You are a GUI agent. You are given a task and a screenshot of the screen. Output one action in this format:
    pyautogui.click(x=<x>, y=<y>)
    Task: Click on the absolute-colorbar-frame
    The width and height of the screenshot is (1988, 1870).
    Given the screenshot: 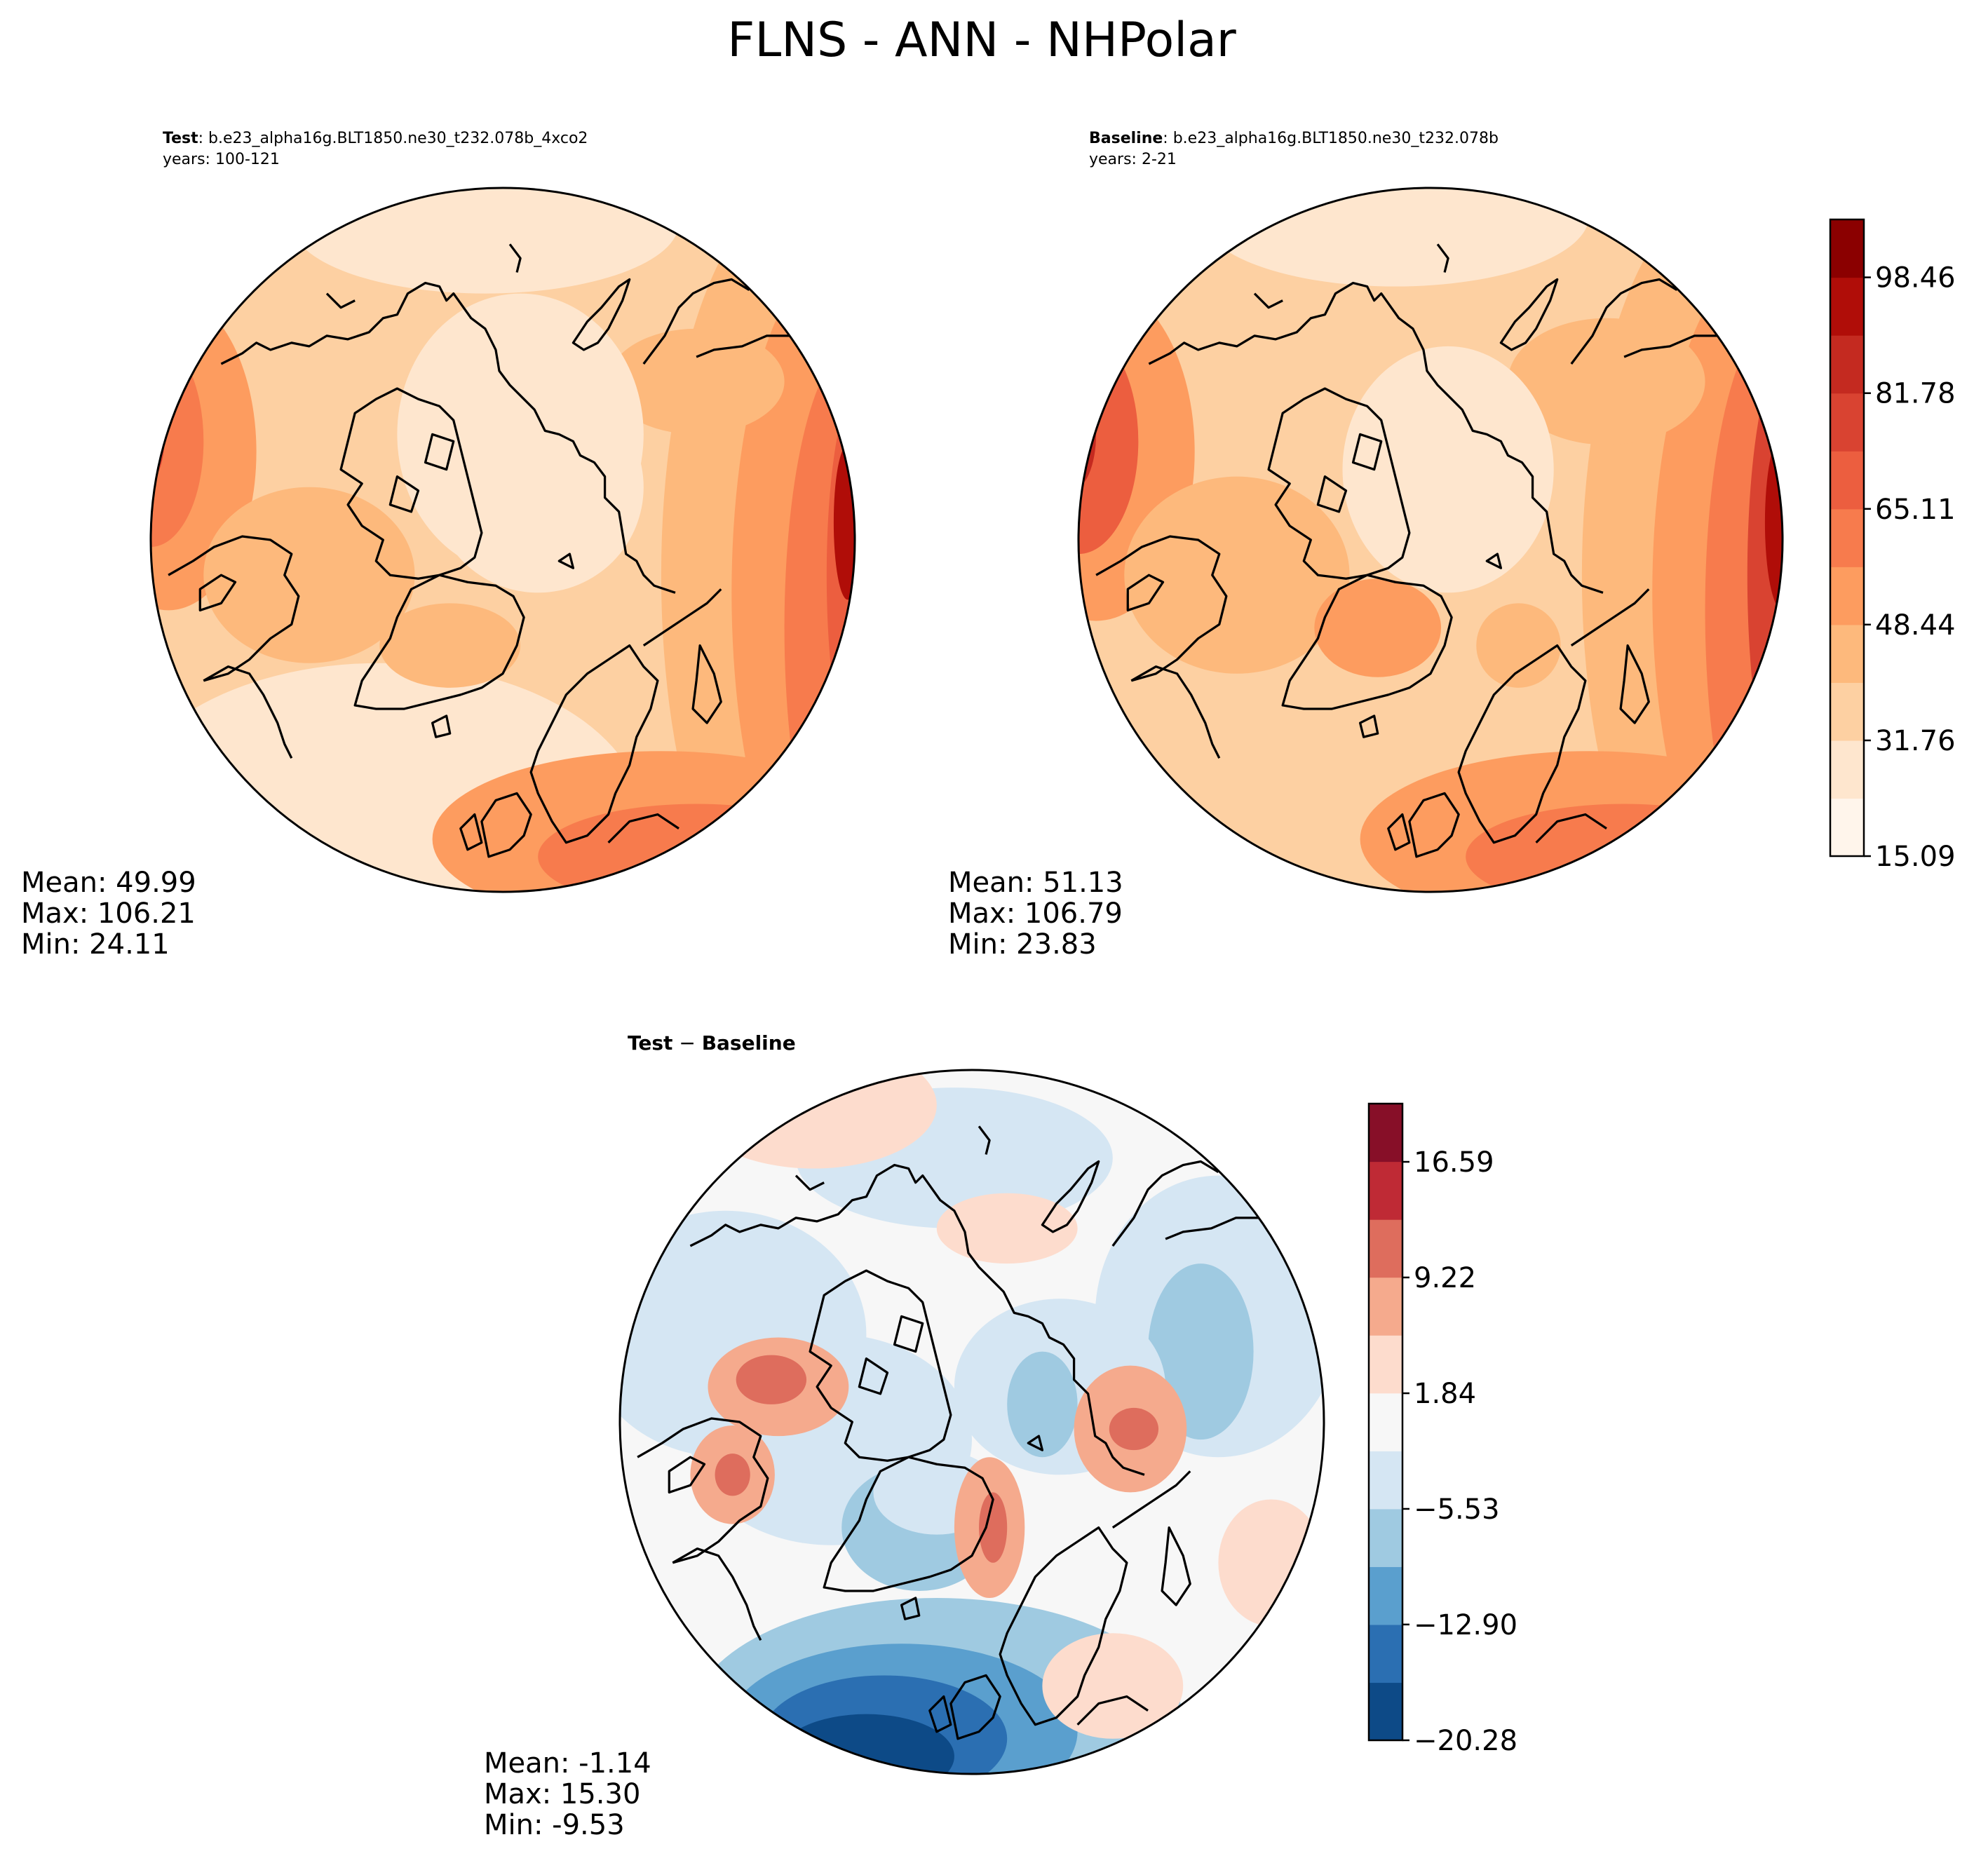 What is the action you would take?
    pyautogui.click(x=1847, y=538)
    